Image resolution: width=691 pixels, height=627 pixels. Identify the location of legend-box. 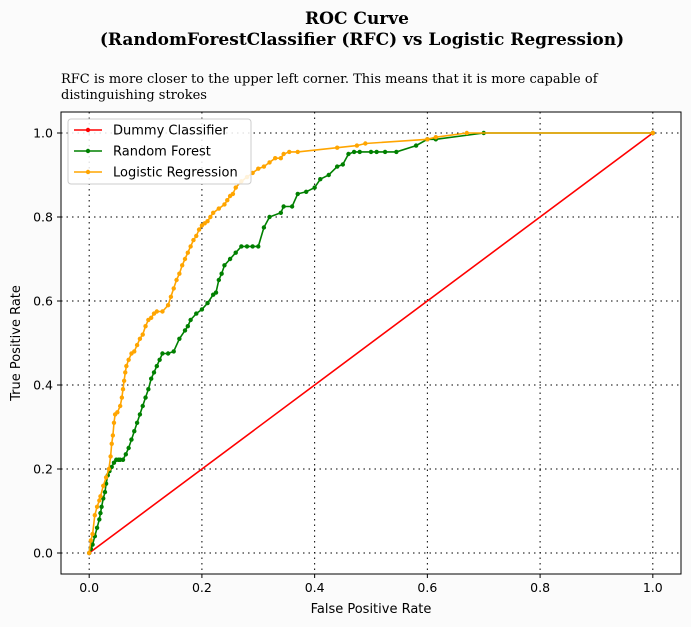
(159, 151).